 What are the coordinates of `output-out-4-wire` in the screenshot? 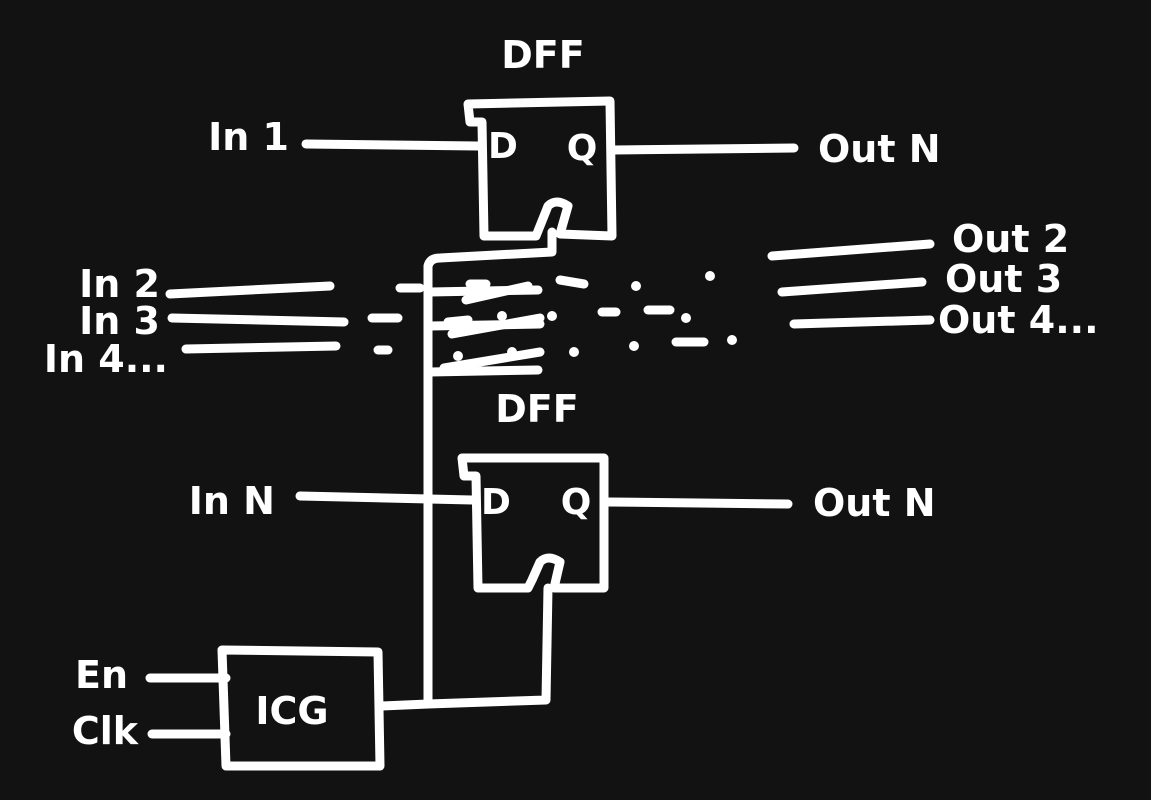 It's located at (862, 322).